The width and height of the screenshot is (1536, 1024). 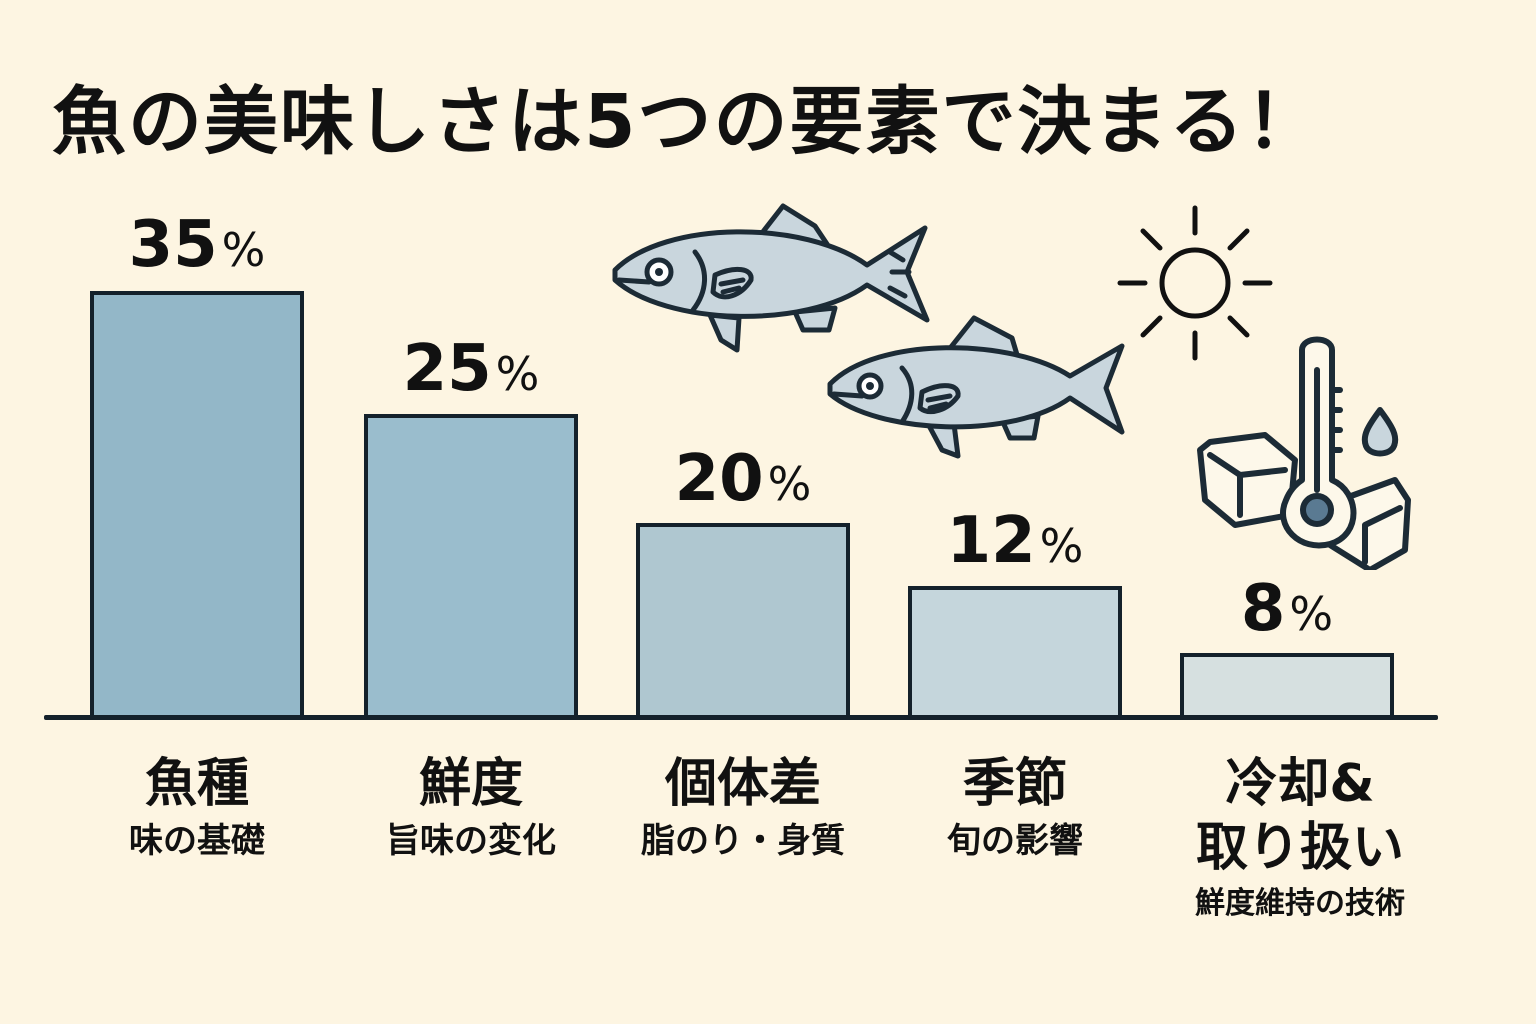 I want to click on value-label: 8%, so click(x=1287, y=611).